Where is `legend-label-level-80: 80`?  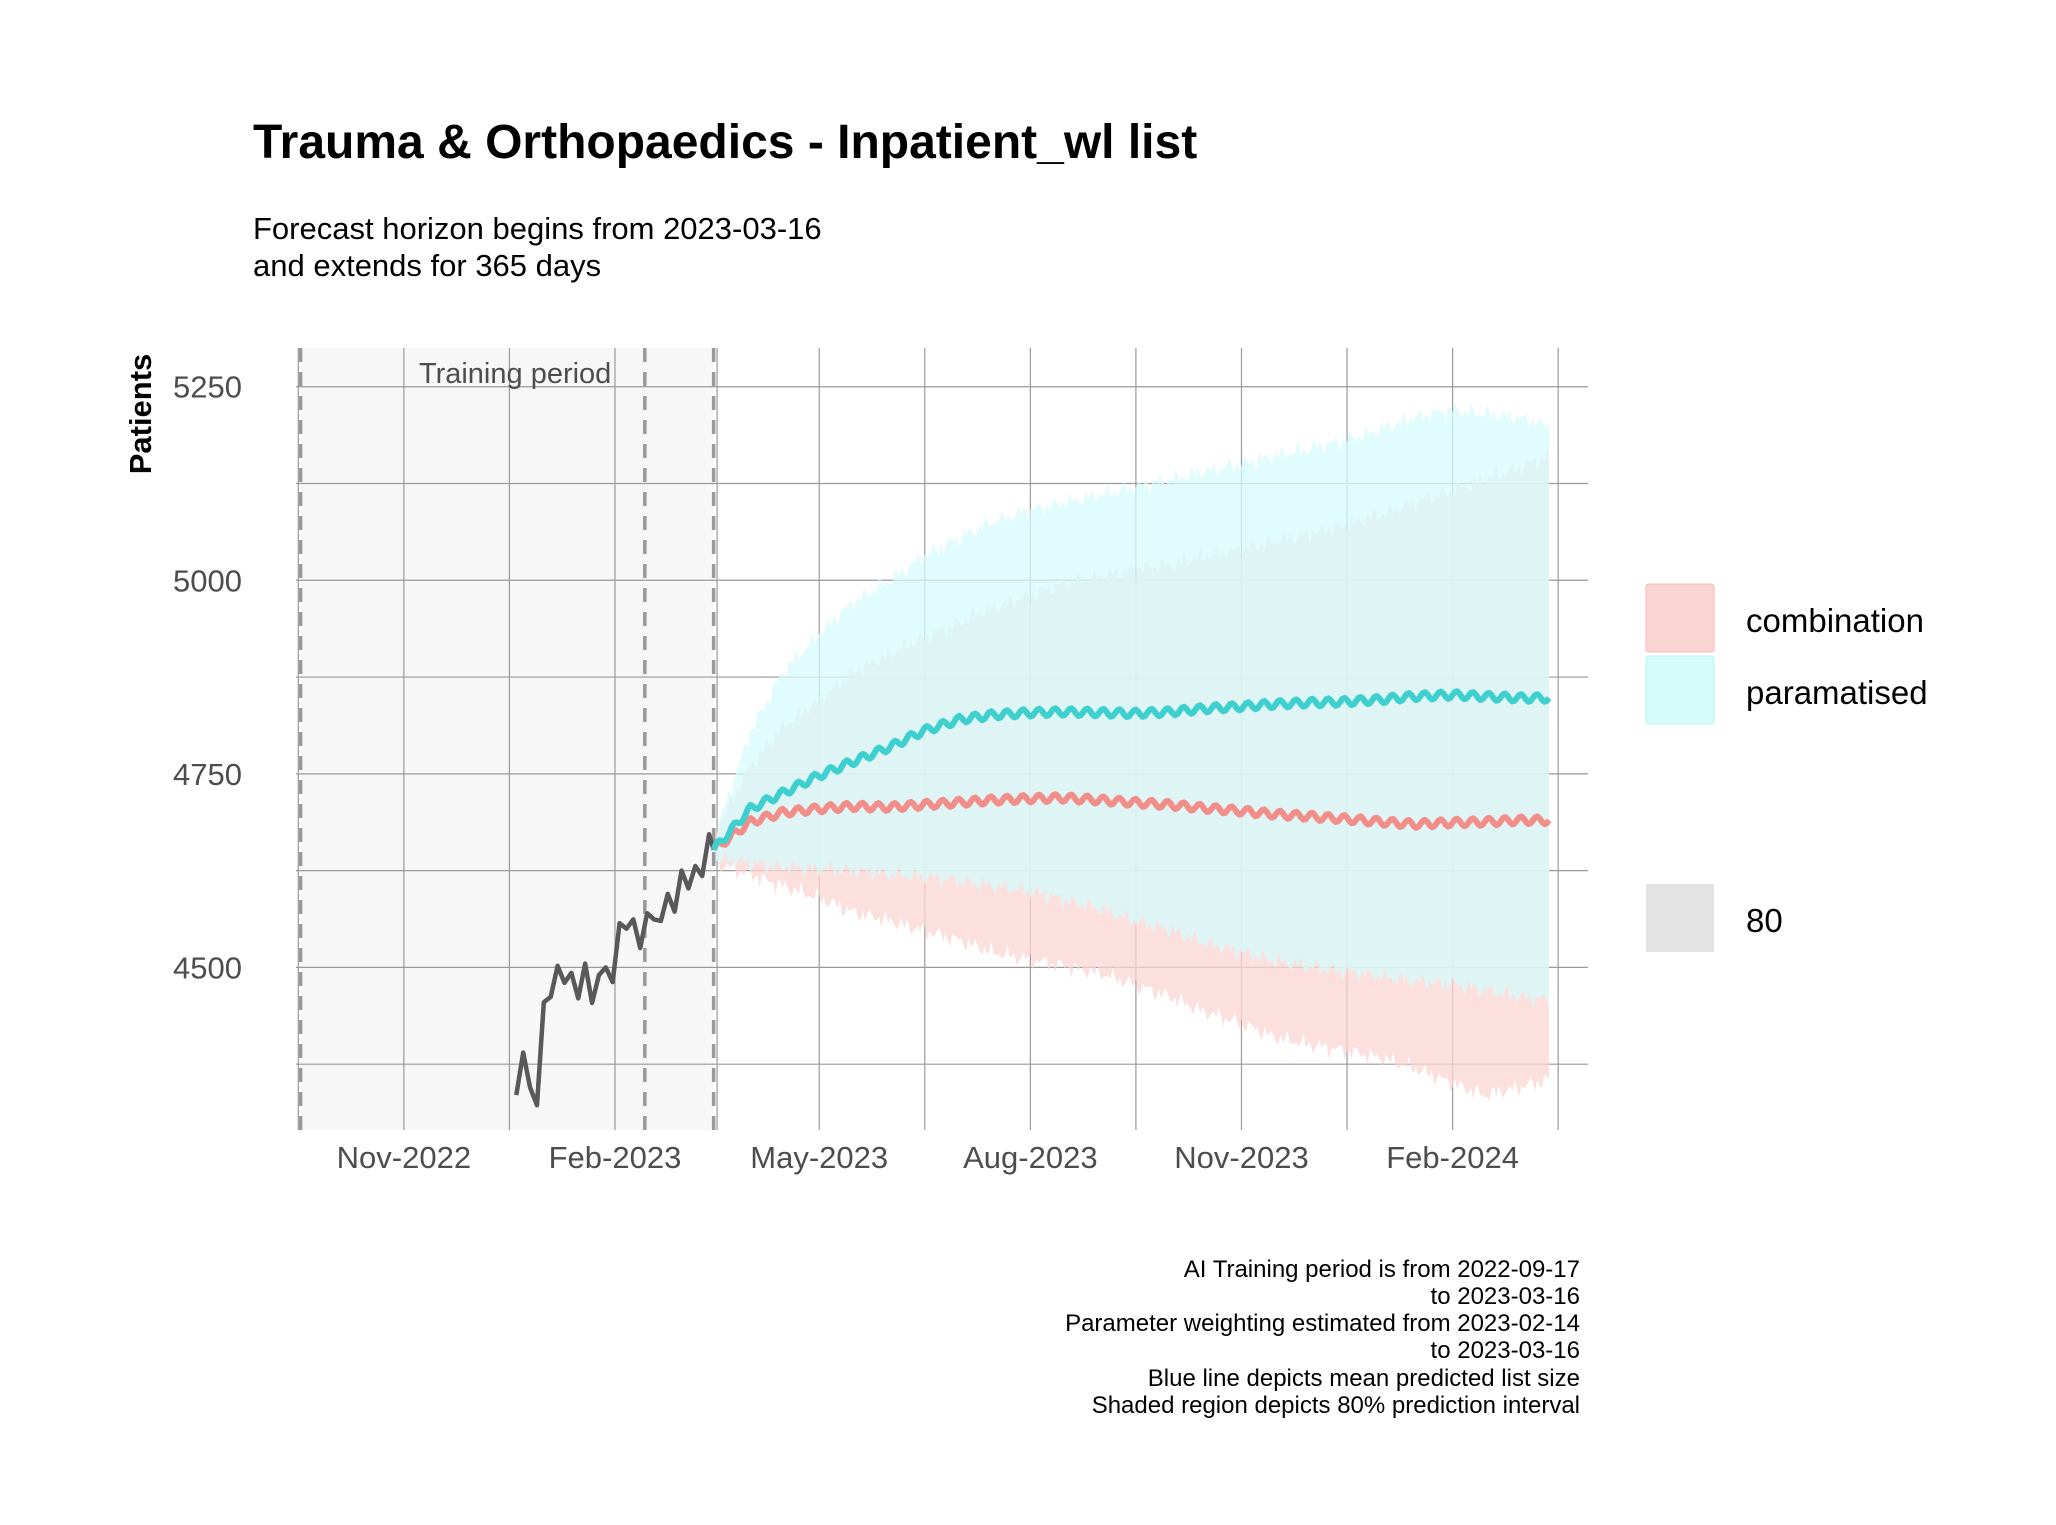 legend-label-level-80: 80 is located at coordinates (1764, 920).